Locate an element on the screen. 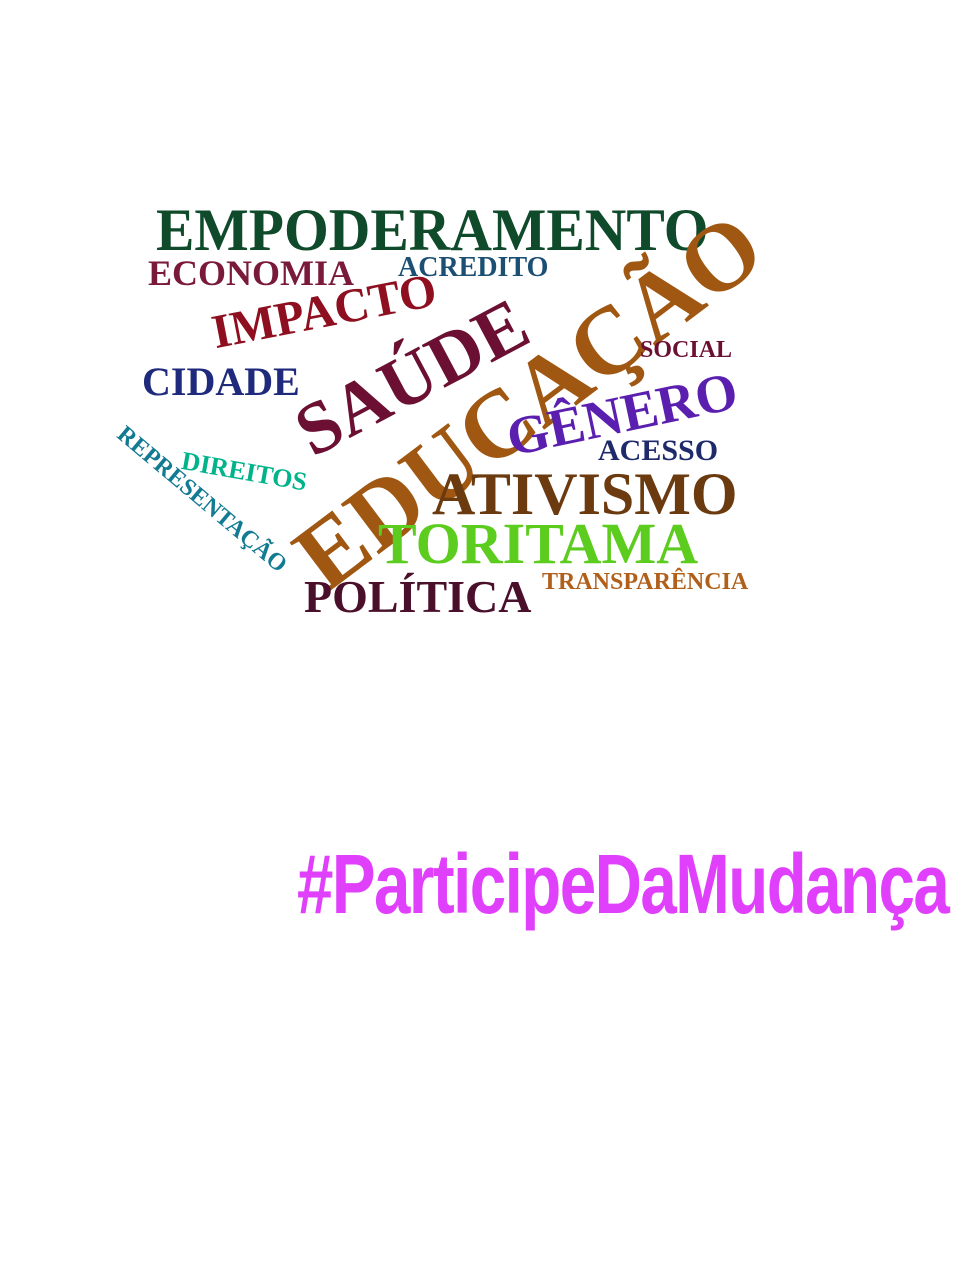 The image size is (960, 1280). word-acesso: ACESSO is located at coordinates (658, 450).